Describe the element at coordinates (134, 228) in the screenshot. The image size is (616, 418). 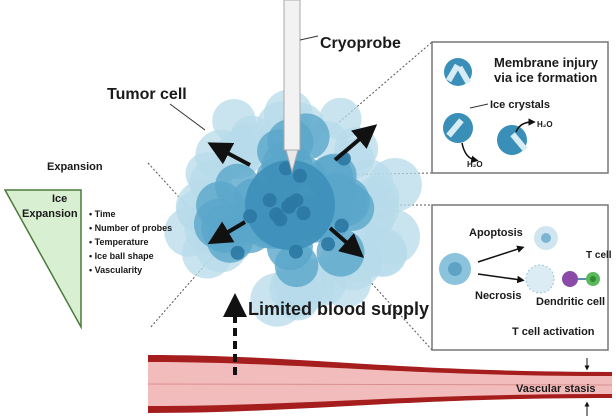
I see `factor-probes: Number of probes` at that location.